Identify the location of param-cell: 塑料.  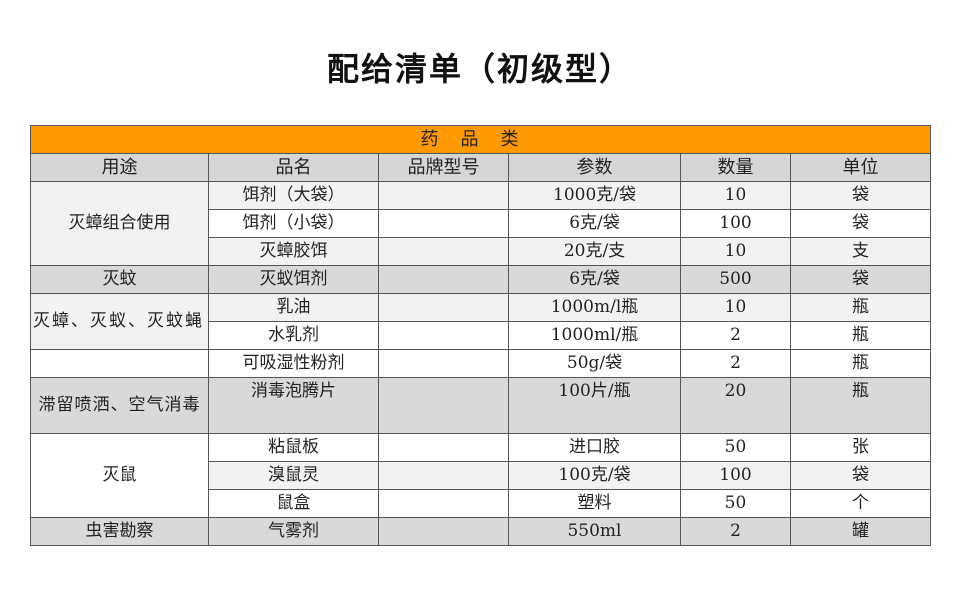
(594, 503).